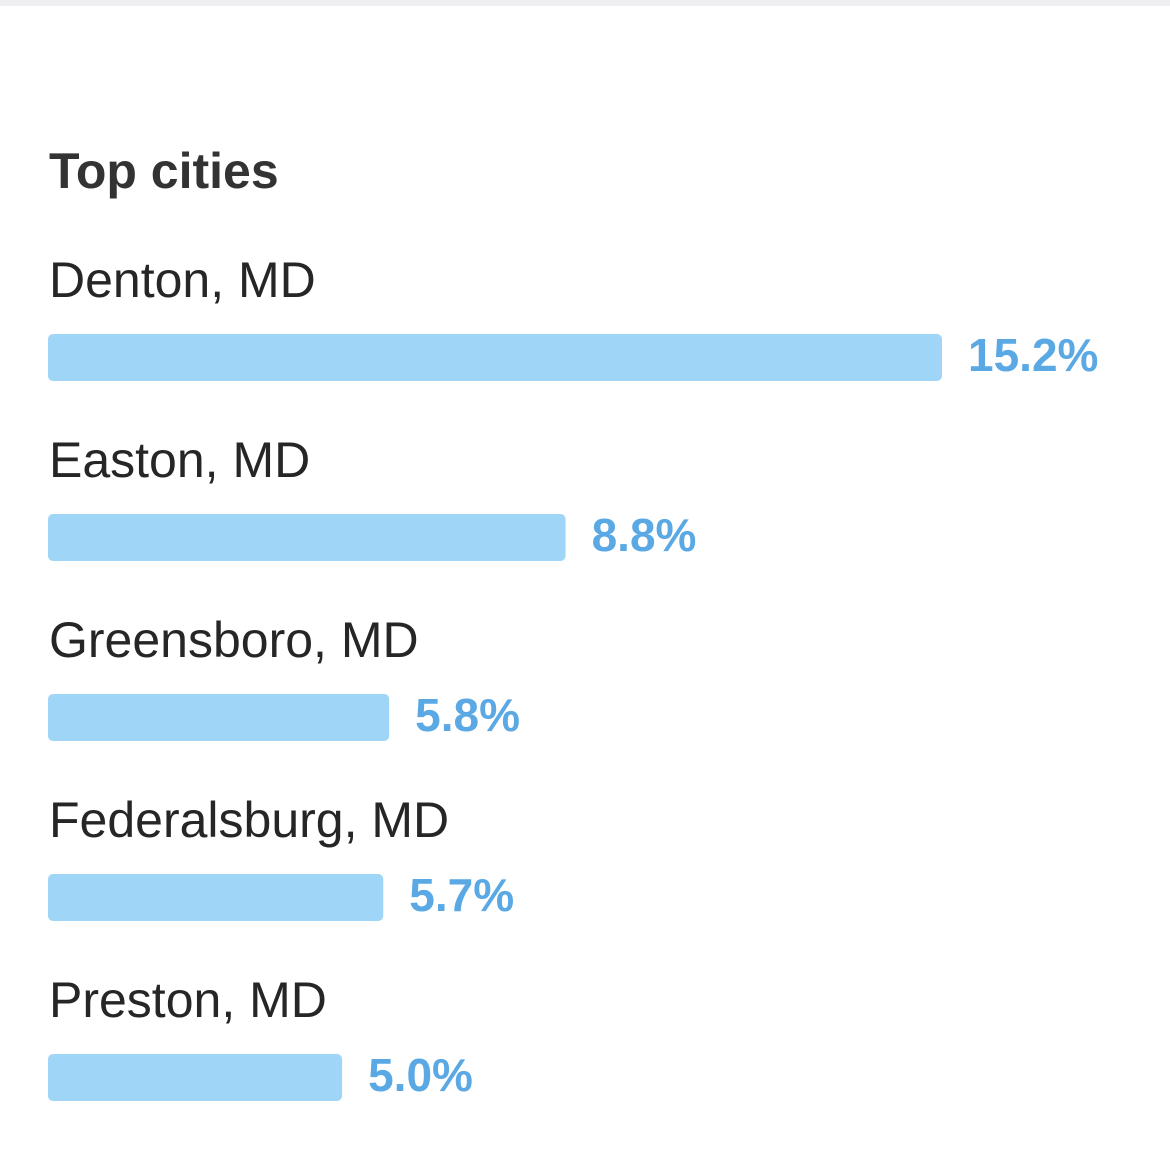  What do you see at coordinates (188, 1000) in the screenshot?
I see `city-label: Preston, MD` at bounding box center [188, 1000].